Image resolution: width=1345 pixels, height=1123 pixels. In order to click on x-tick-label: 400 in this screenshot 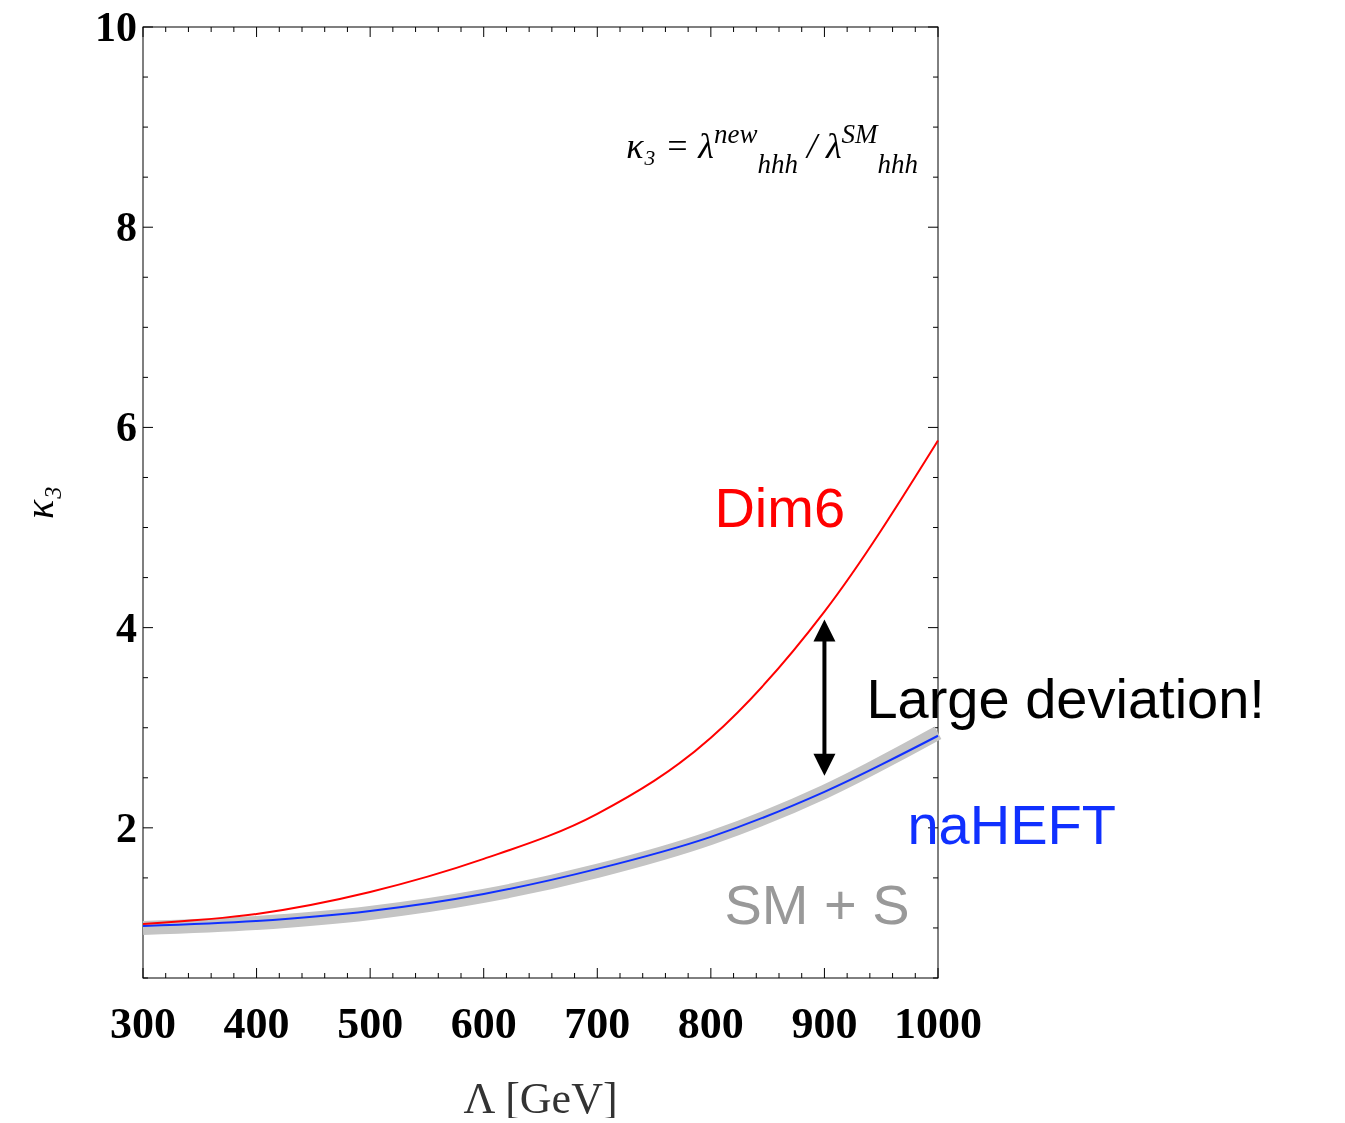, I will do `click(256, 1023)`.